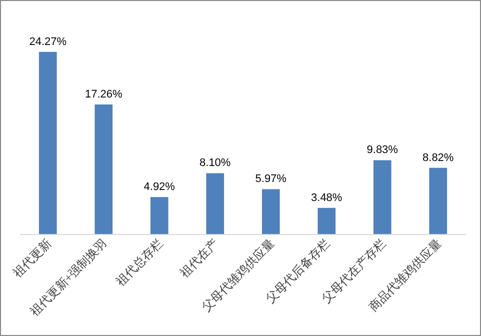 Image resolution: width=481 pixels, height=336 pixels. I want to click on x-tick-label: 祖代更新, so click(32, 258).